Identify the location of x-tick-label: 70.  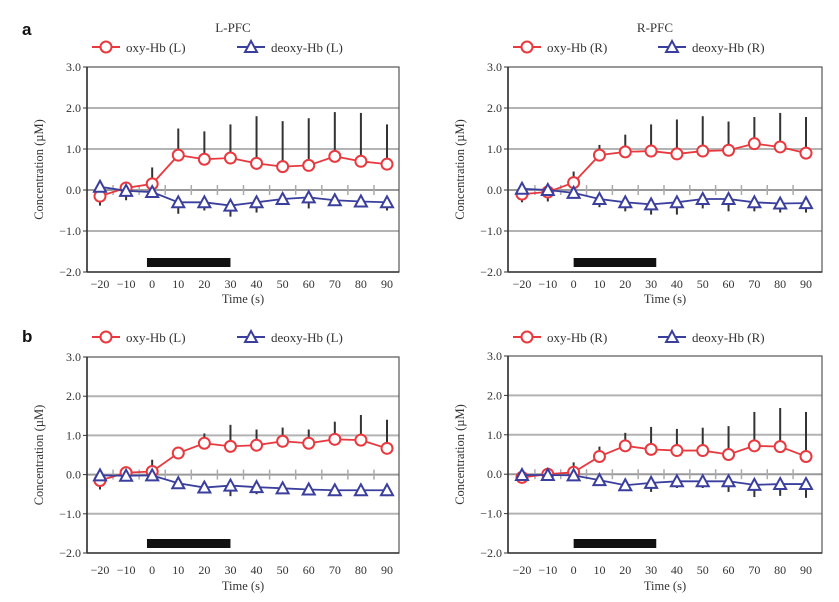
(335, 570).